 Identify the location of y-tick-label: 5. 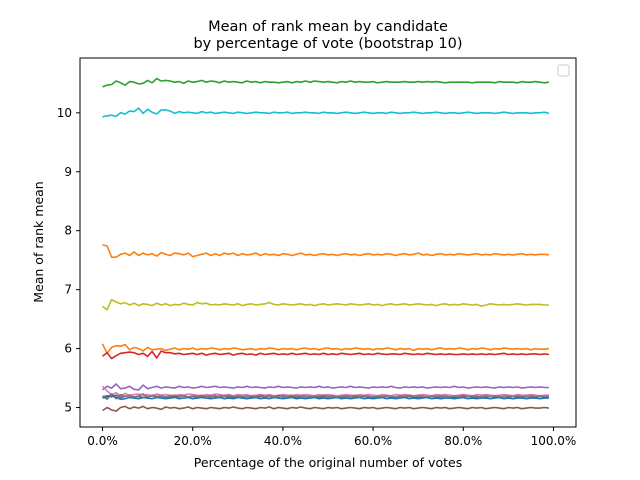
(68, 408).